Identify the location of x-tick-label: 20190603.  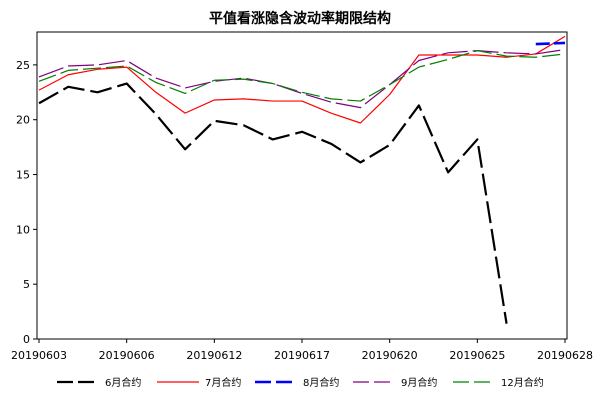
(39, 355).